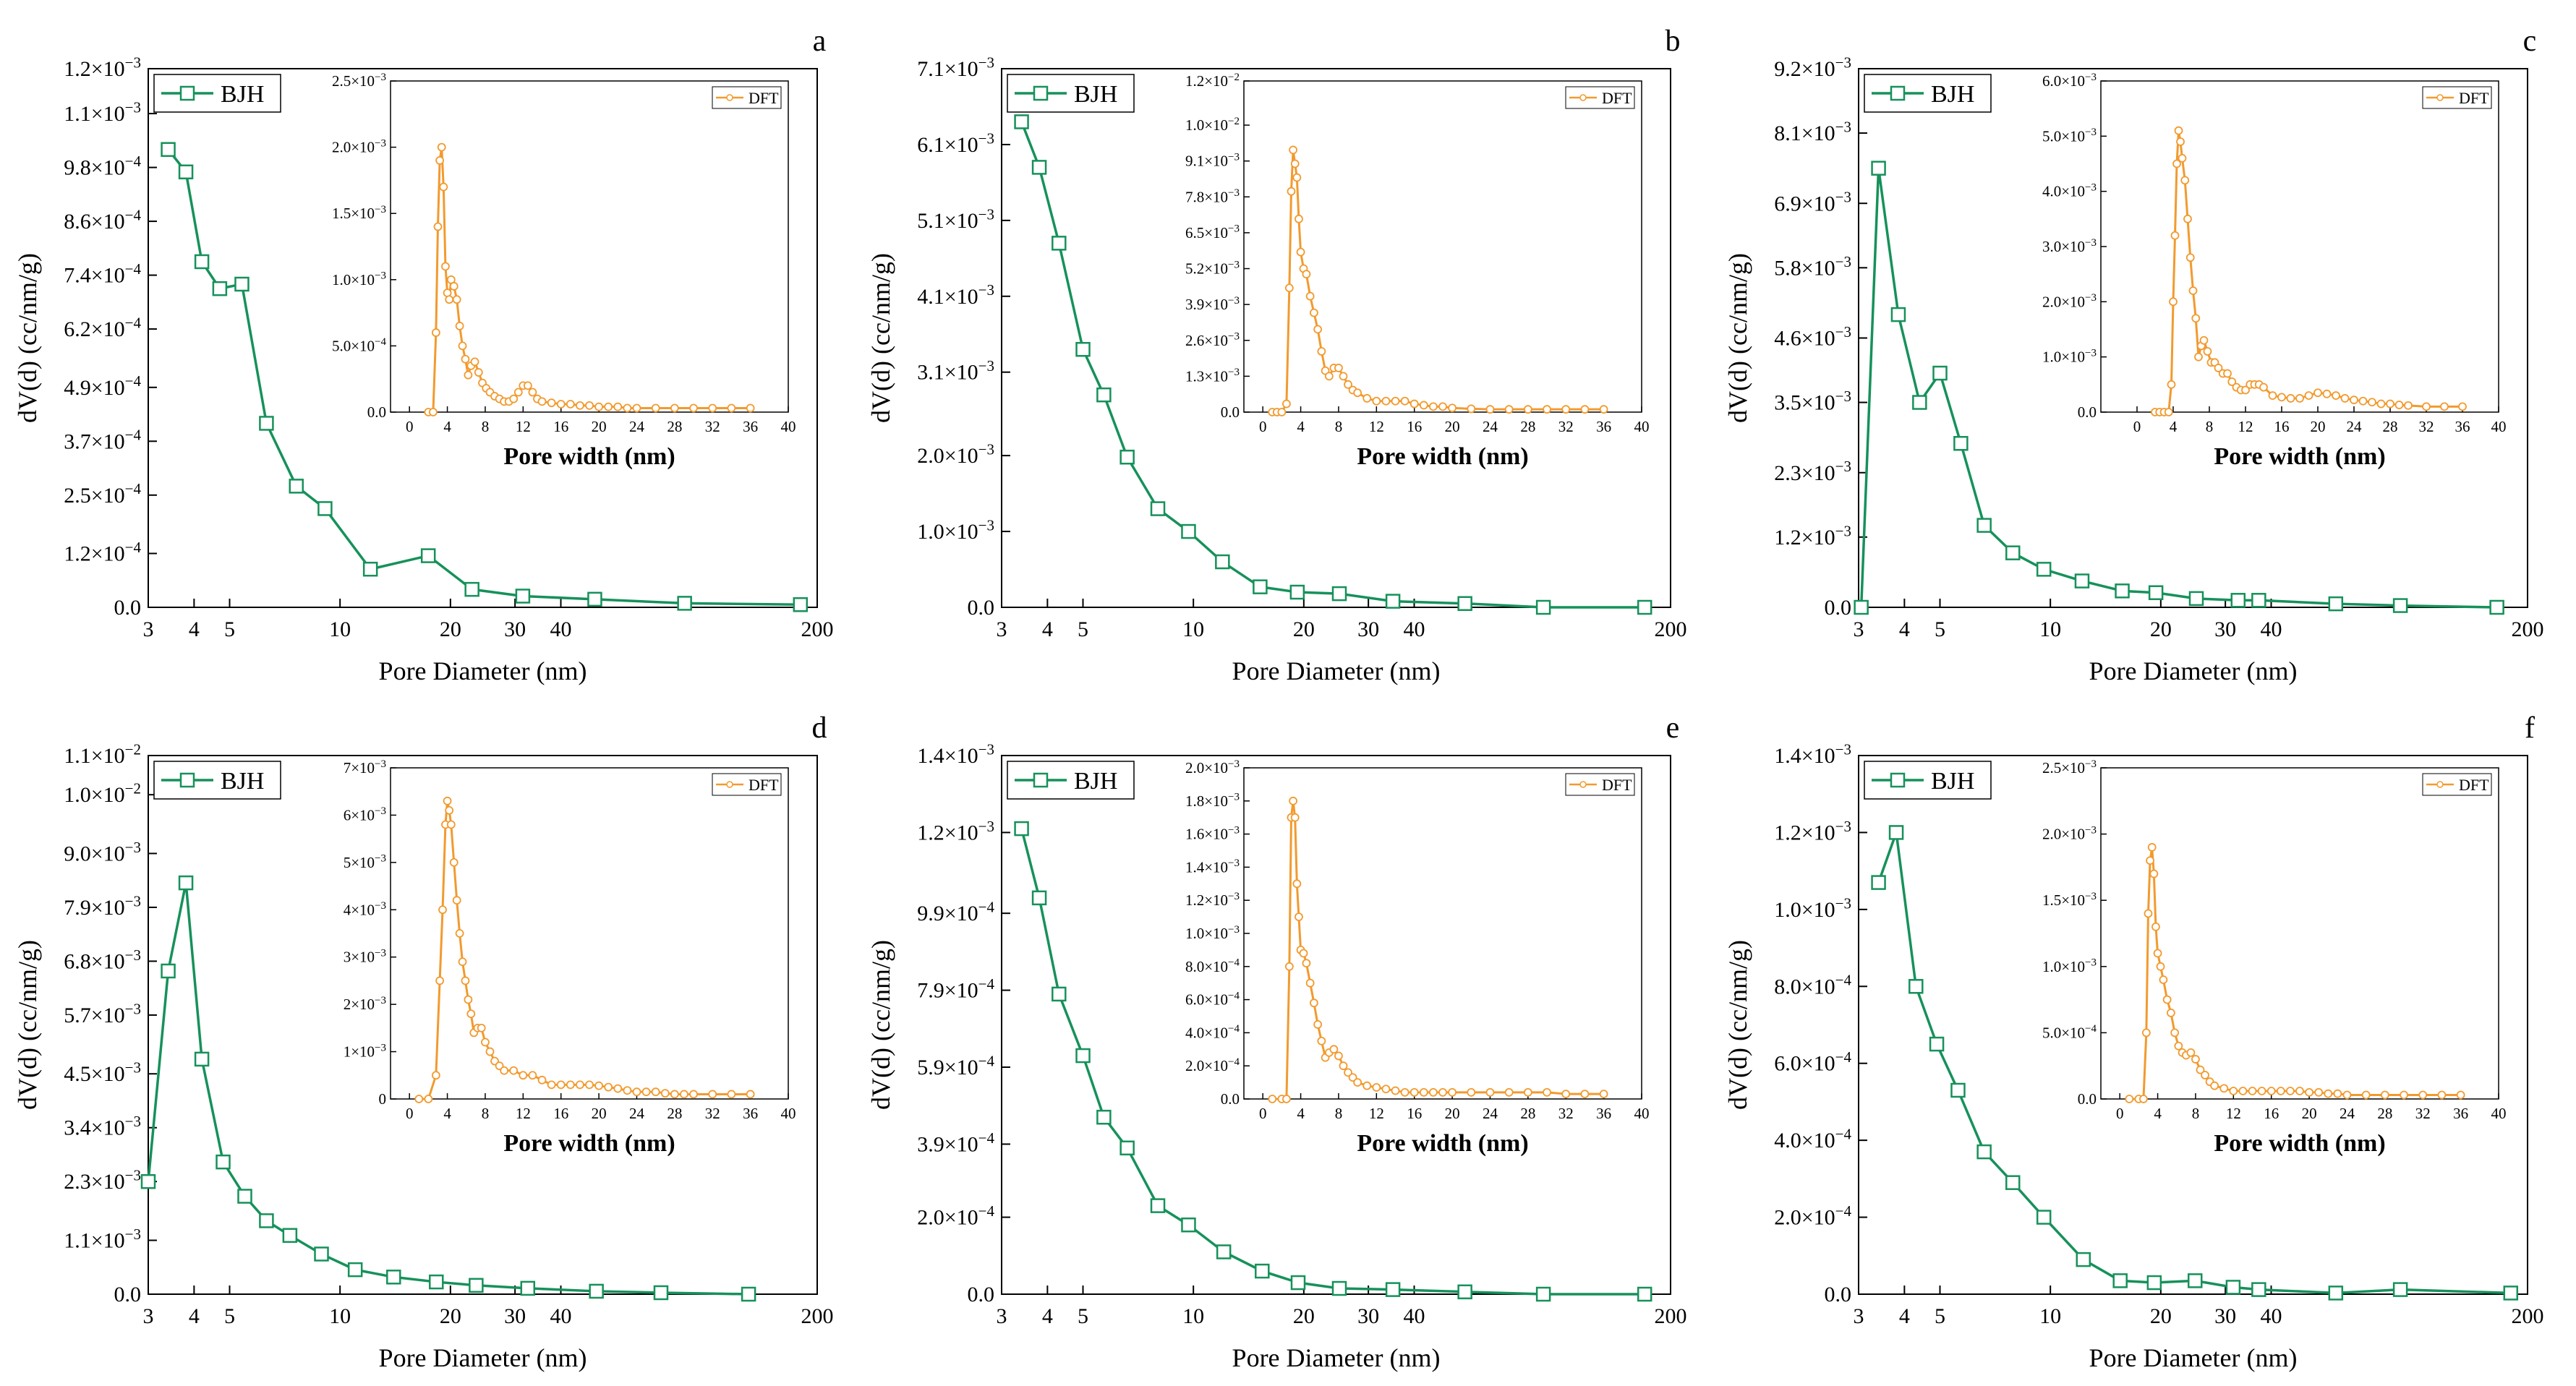  Describe the element at coordinates (1212, 999) in the screenshot. I see `inset-y-tick-label: 6.0×10⁻⁴` at that location.